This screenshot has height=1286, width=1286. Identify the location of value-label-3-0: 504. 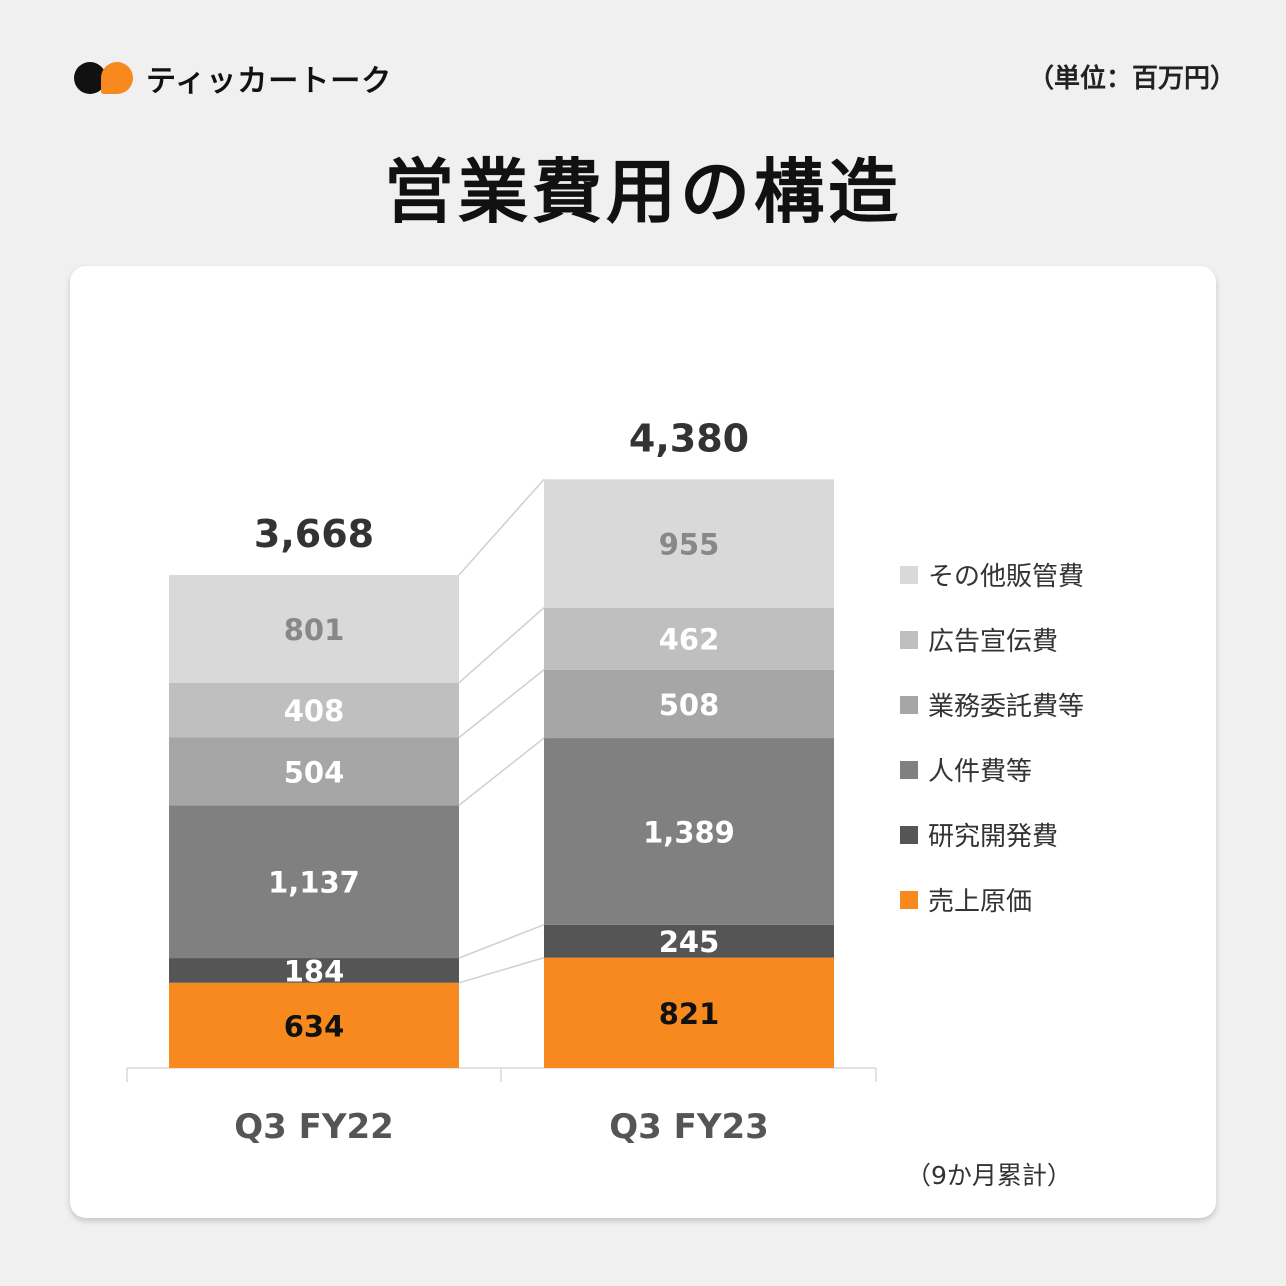
(314, 772).